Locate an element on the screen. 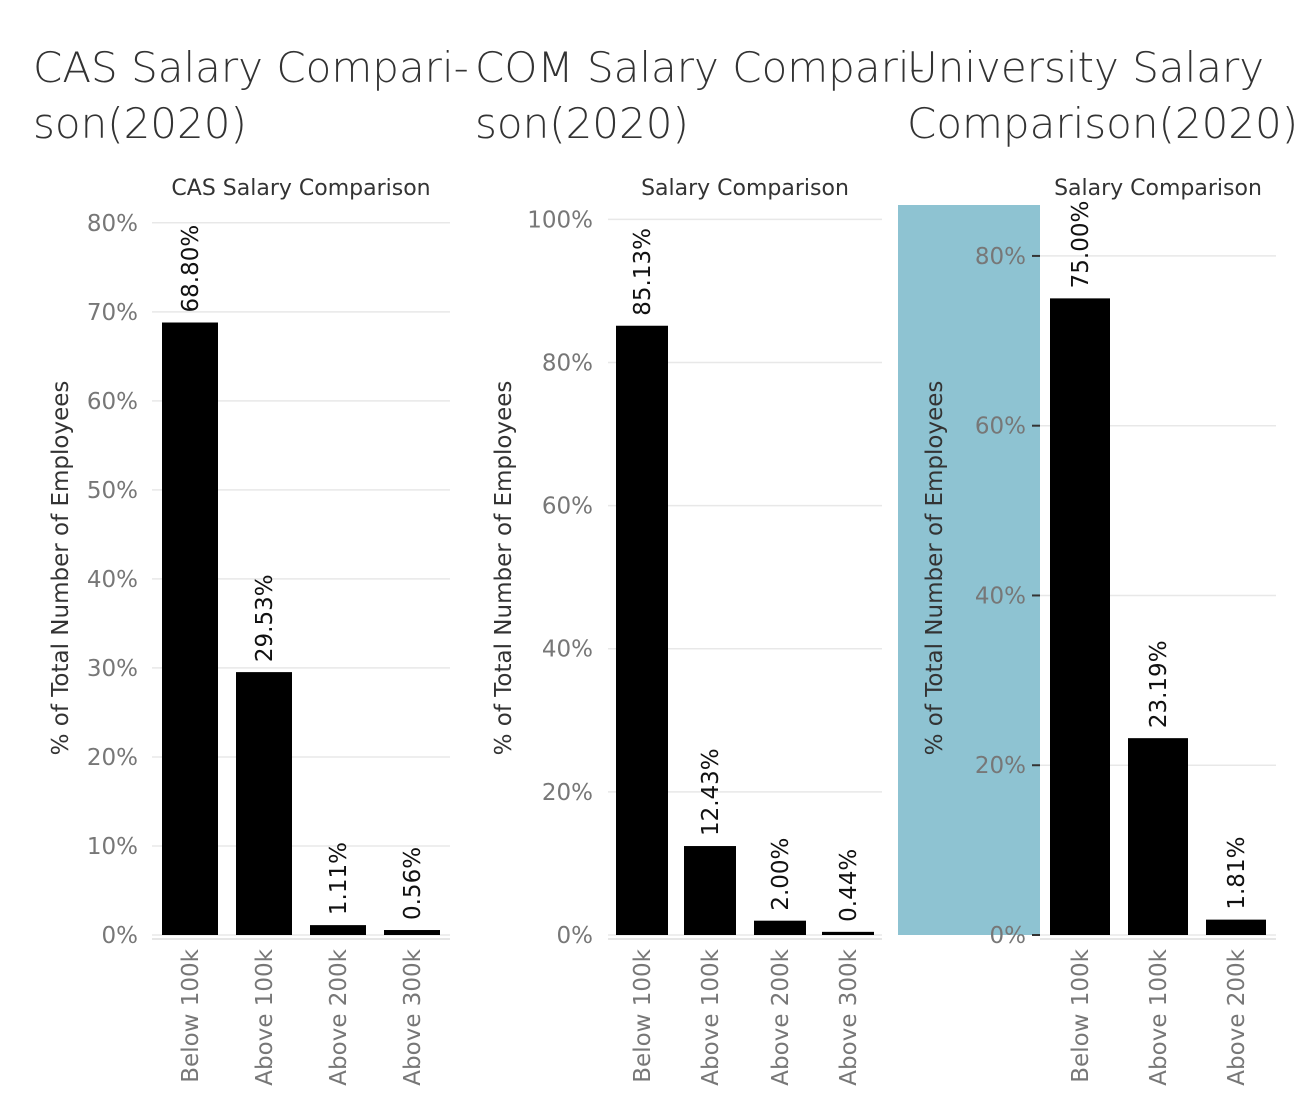 This screenshot has width=1298, height=1118. data-label: 68.80% is located at coordinates (191, 269).